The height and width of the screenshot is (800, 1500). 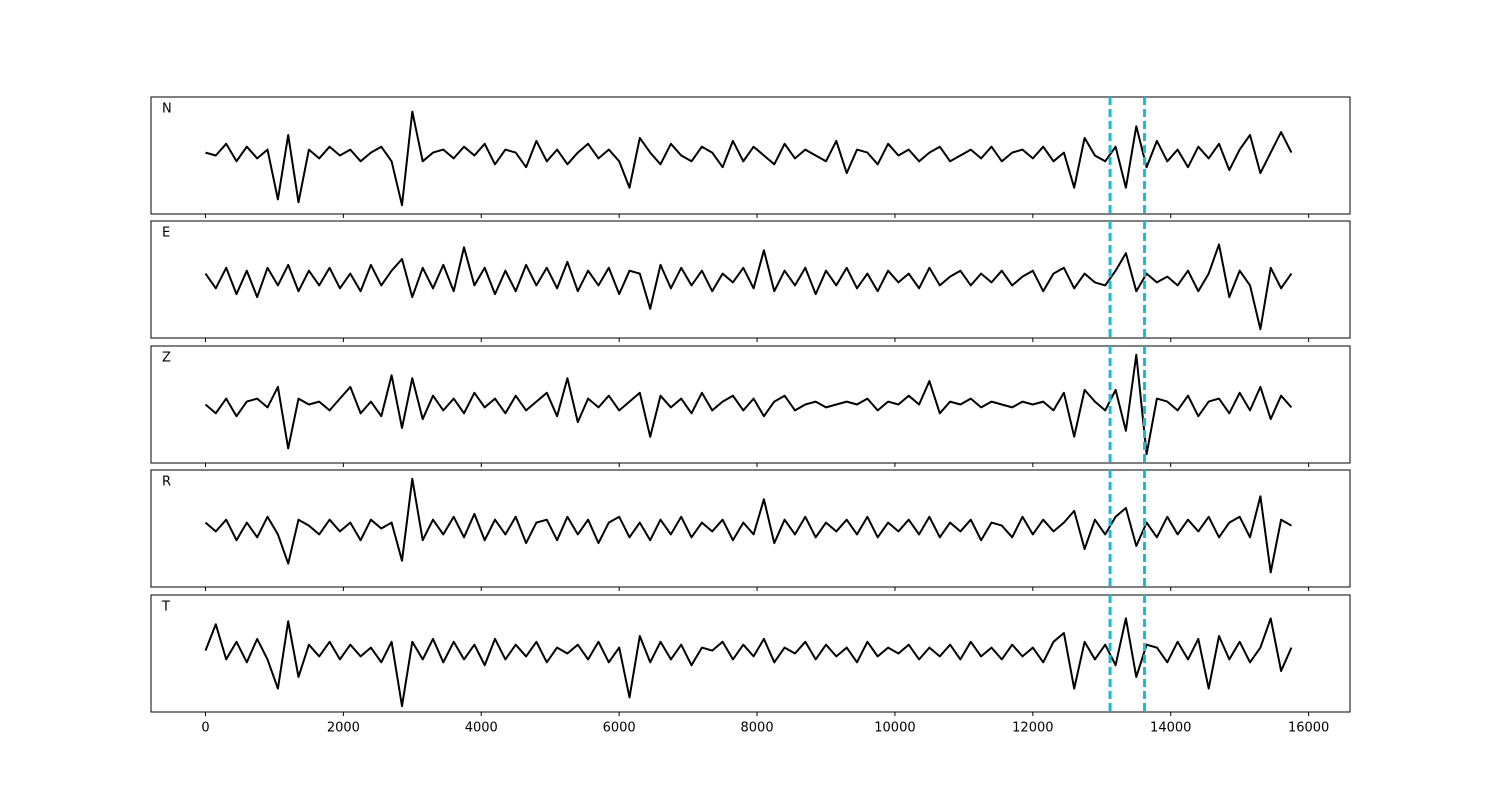 I want to click on x-tick-label: 16000, so click(x=1308, y=728).